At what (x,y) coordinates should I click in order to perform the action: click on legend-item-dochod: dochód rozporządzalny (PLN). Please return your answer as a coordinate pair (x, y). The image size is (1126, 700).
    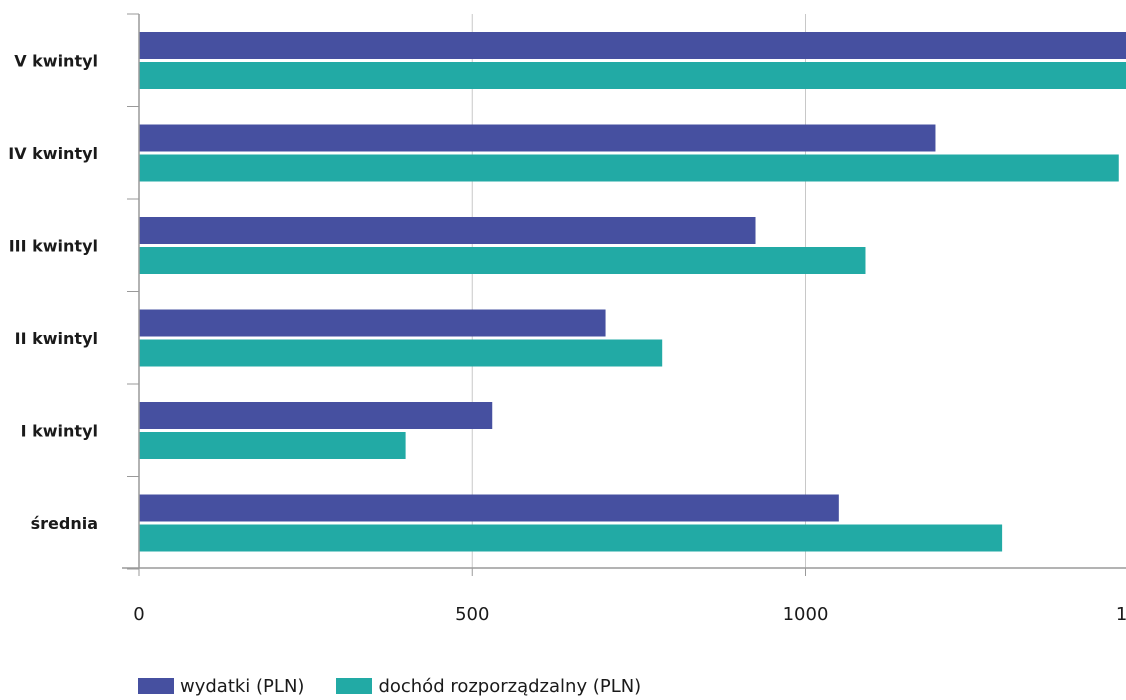
    Looking at the image, I should click on (488, 686).